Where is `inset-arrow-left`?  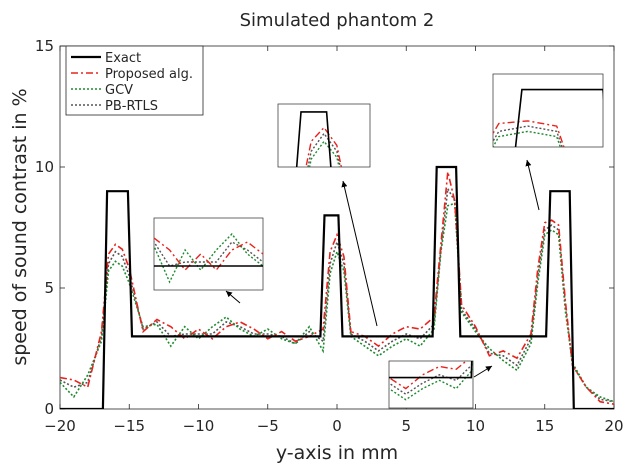
inset-arrow-left is located at coordinates (233, 297).